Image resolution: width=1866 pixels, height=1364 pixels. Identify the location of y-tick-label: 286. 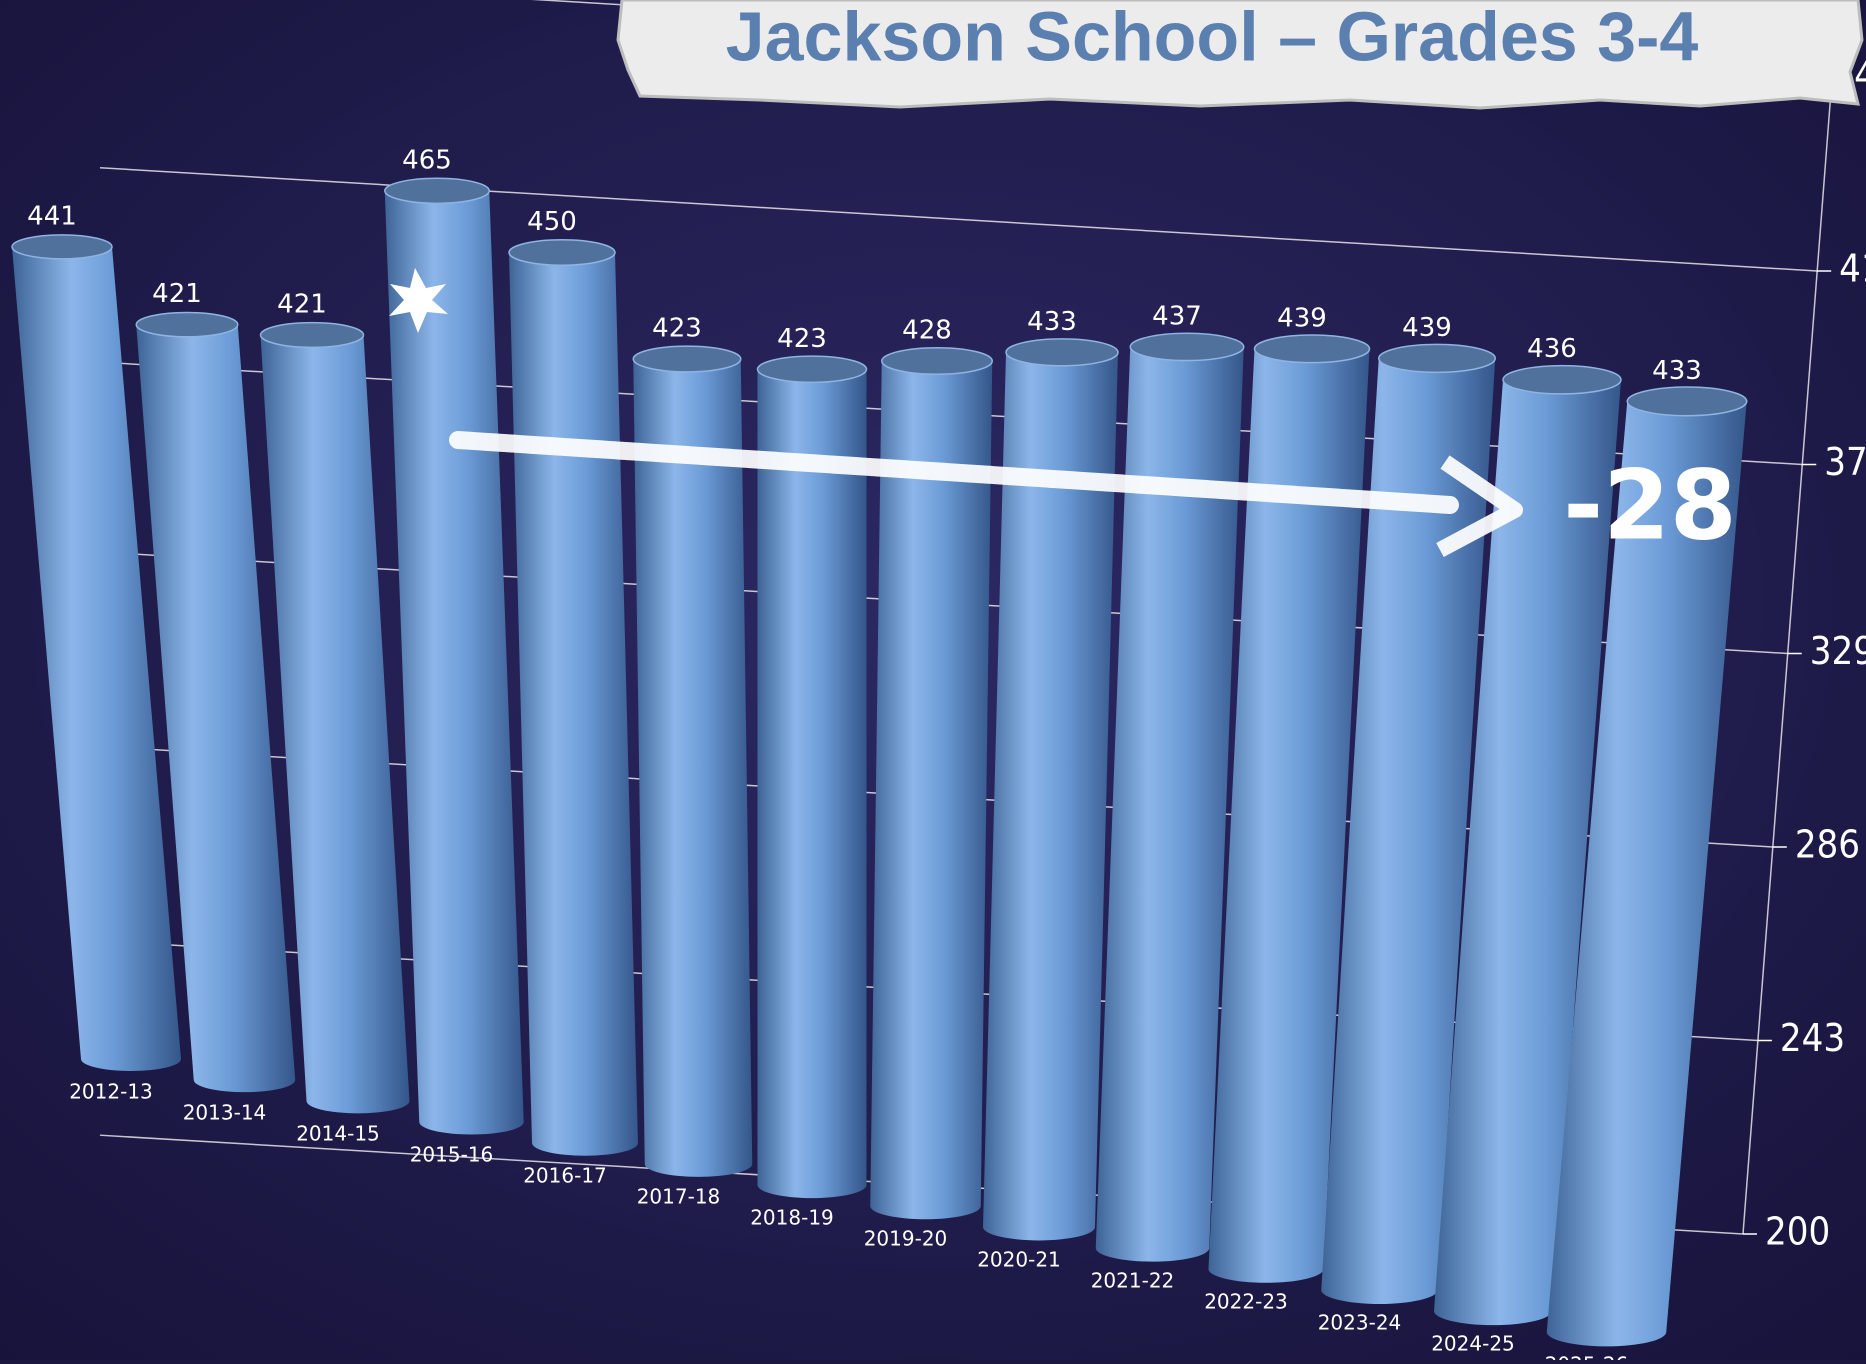
(1827, 845).